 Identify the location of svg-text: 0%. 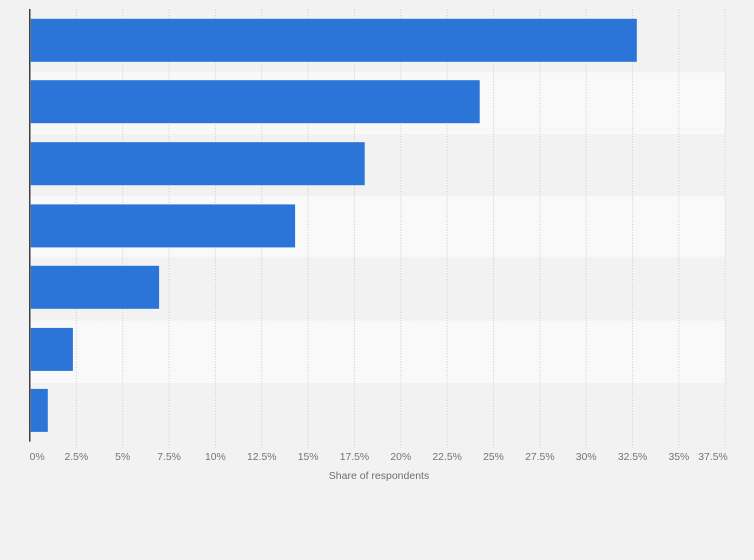
(37, 457).